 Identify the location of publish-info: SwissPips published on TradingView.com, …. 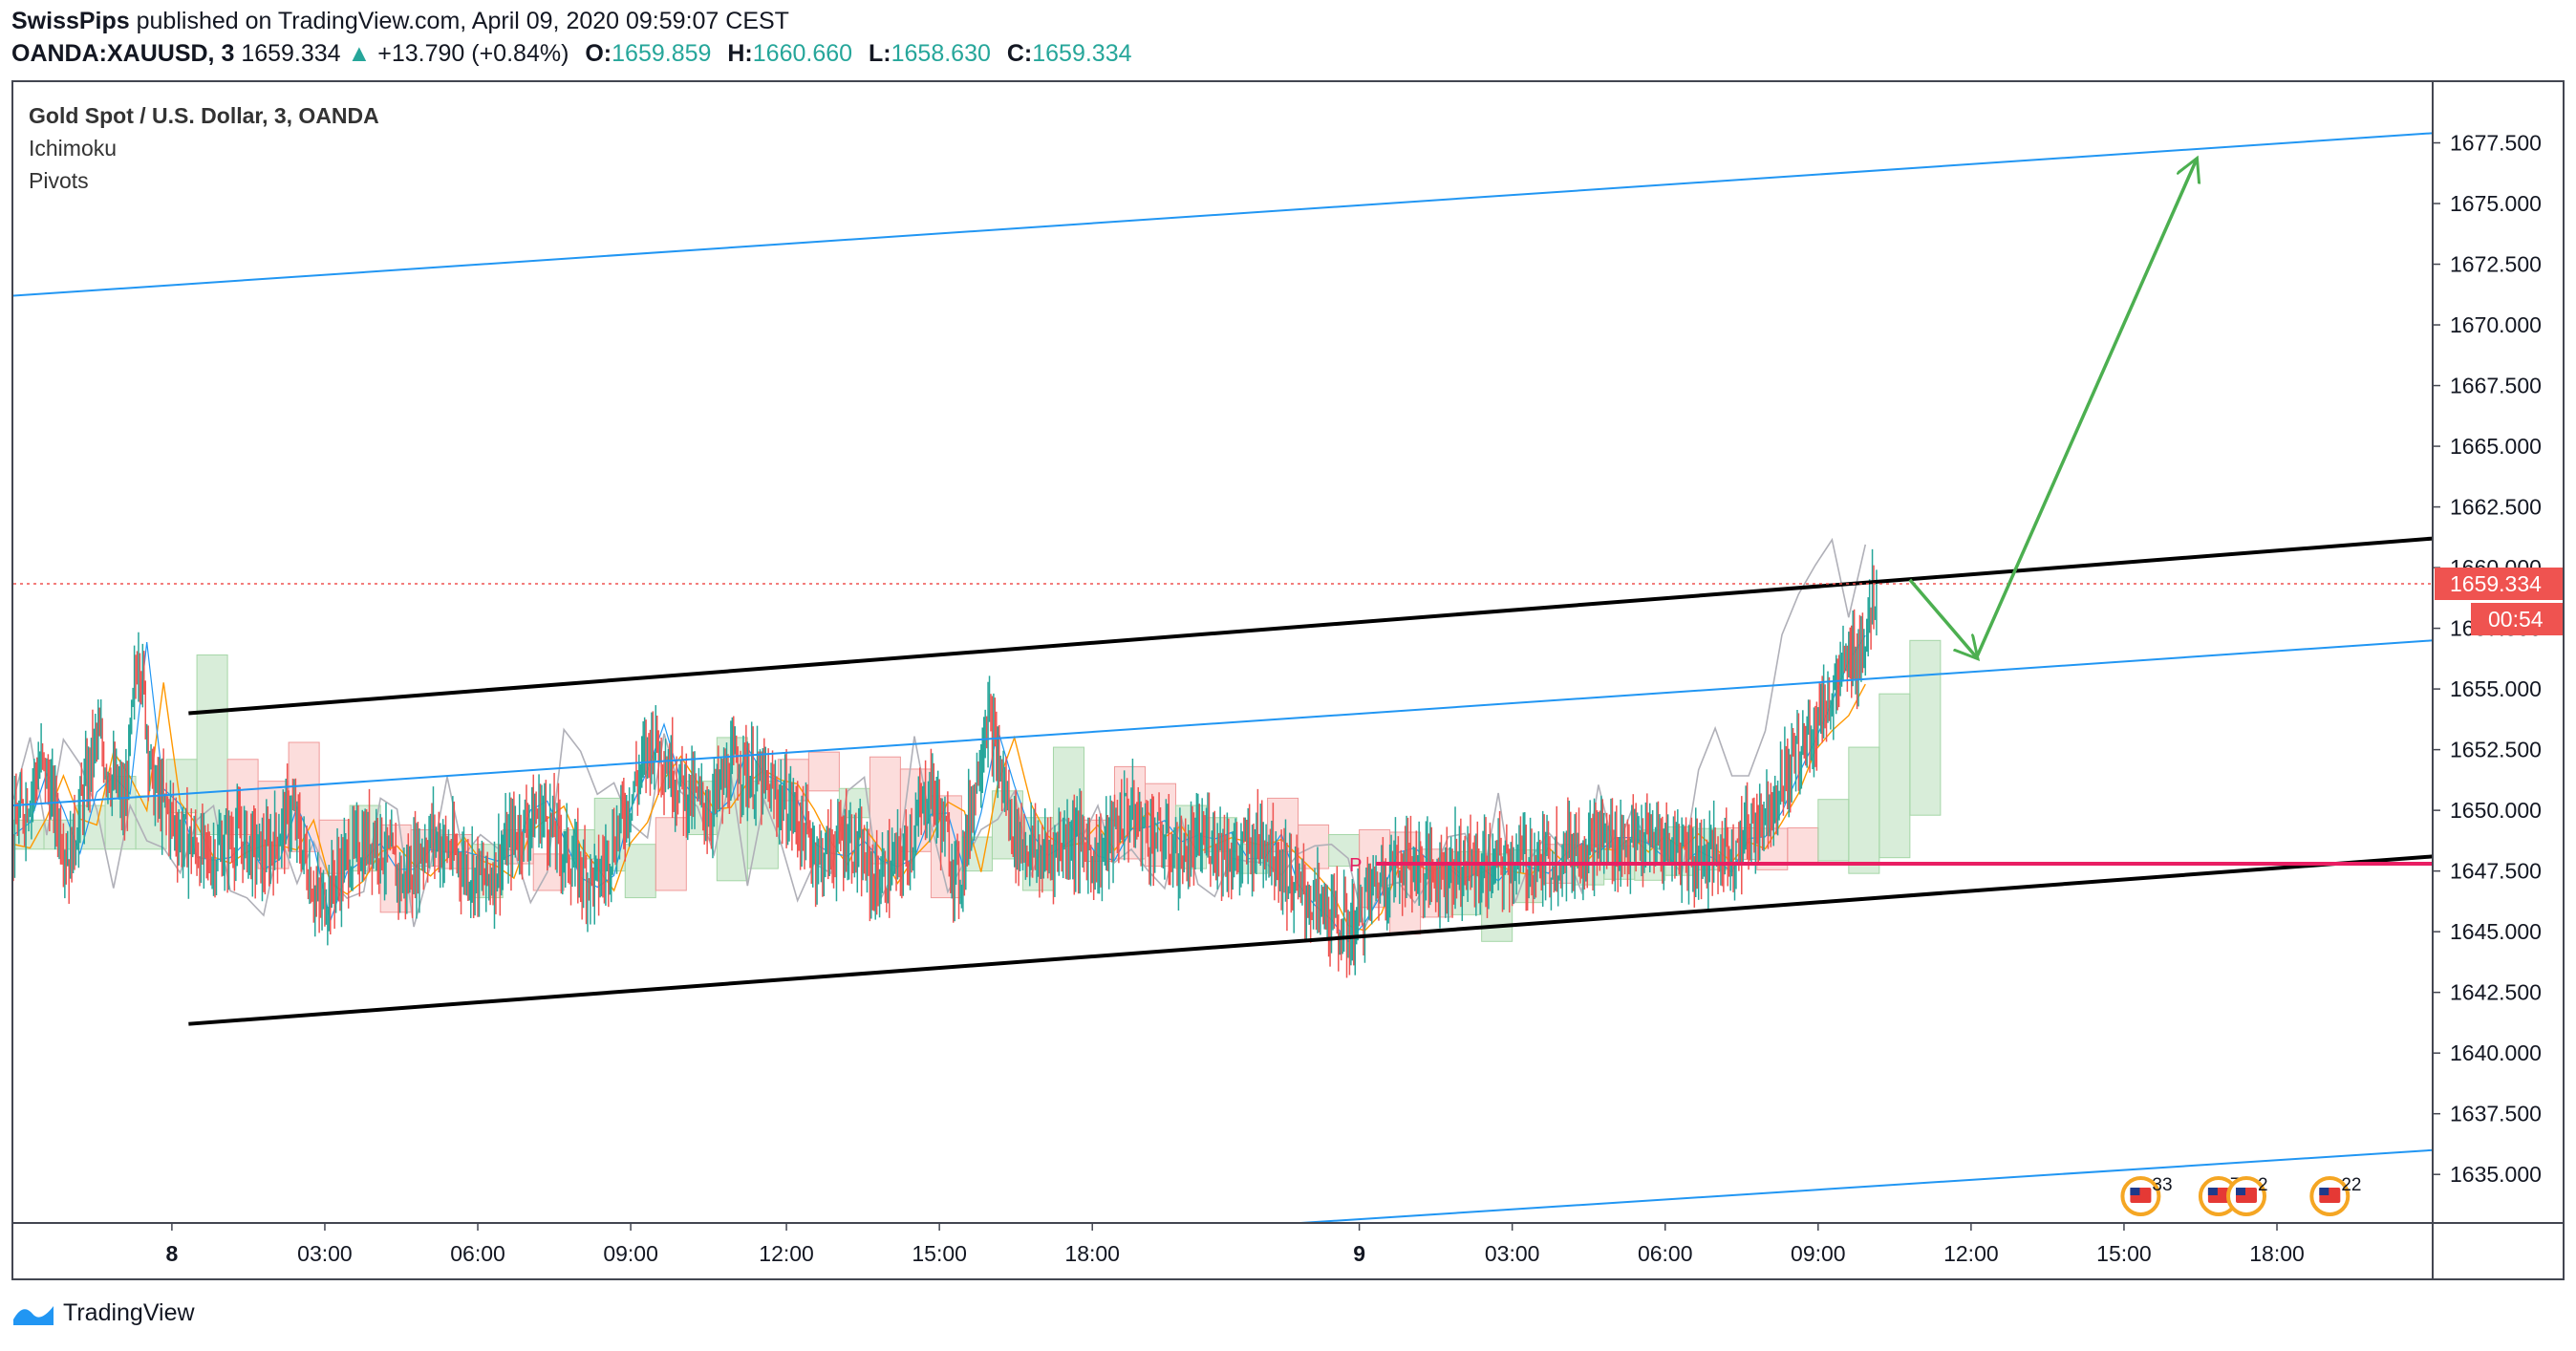
(400, 21).